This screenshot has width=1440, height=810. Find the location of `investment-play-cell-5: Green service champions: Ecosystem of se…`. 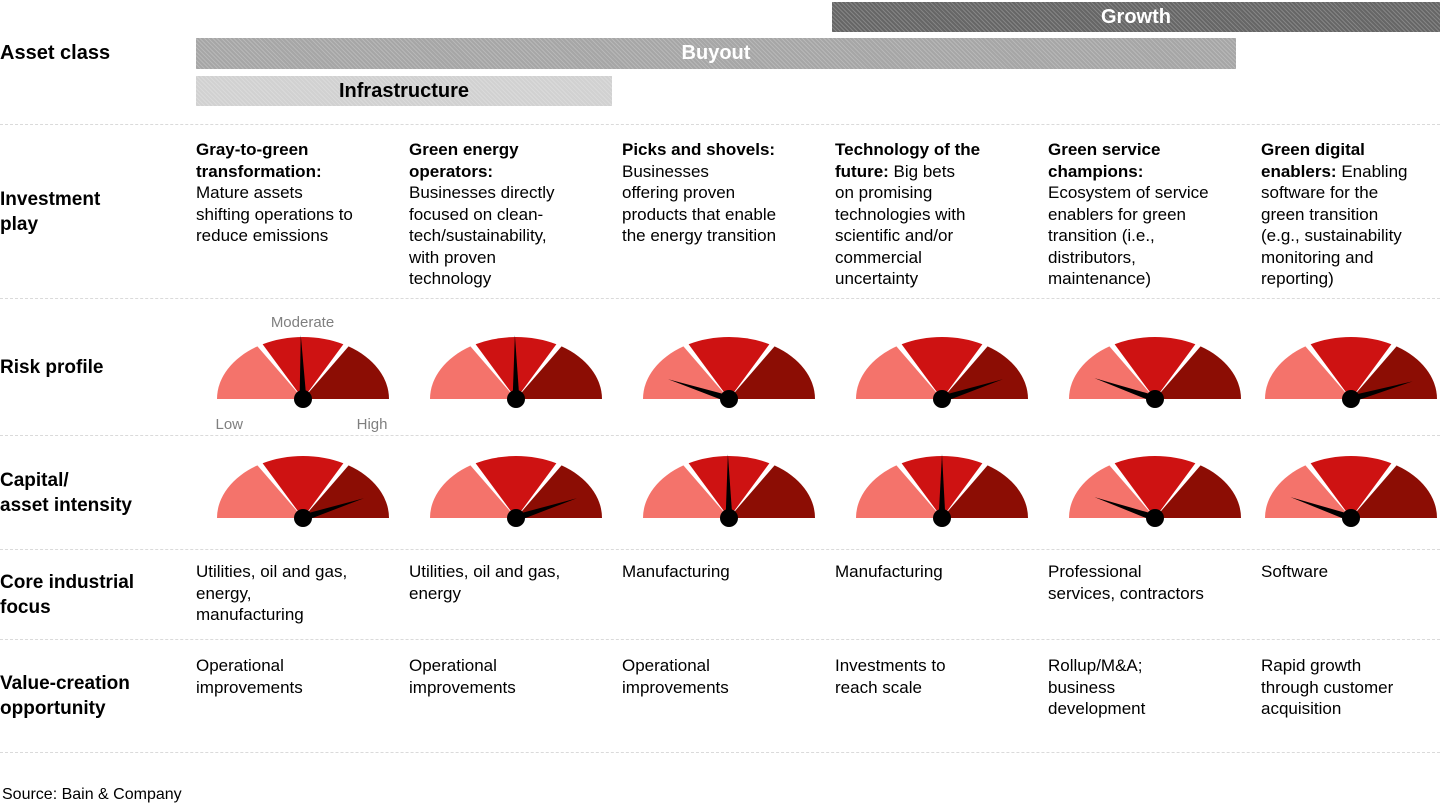

investment-play-cell-5: Green service champions: Ecosystem of se… is located at coordinates (1154, 211).